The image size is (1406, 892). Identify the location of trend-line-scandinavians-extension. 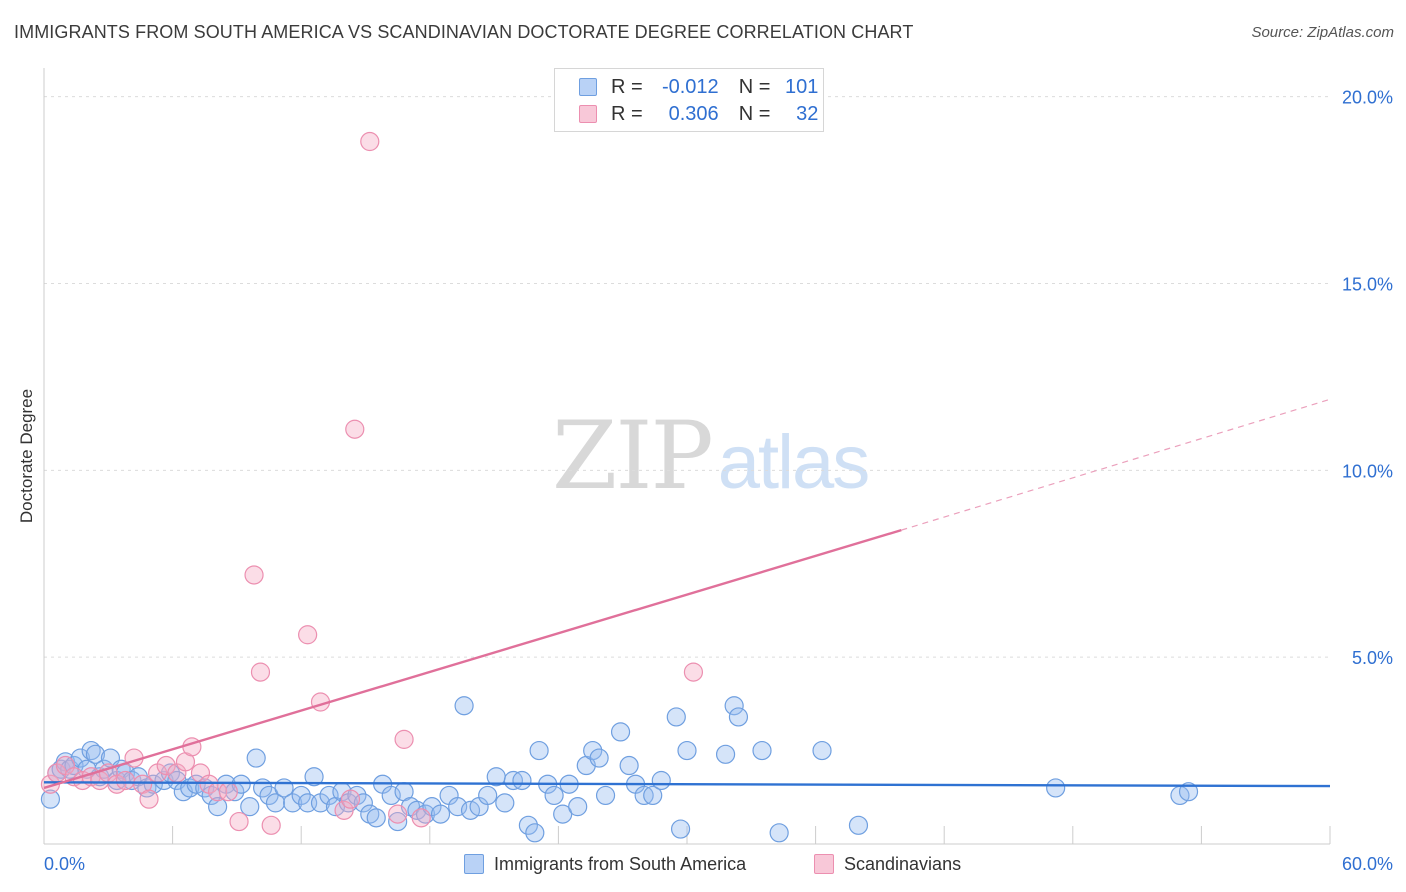
(1116, 464).